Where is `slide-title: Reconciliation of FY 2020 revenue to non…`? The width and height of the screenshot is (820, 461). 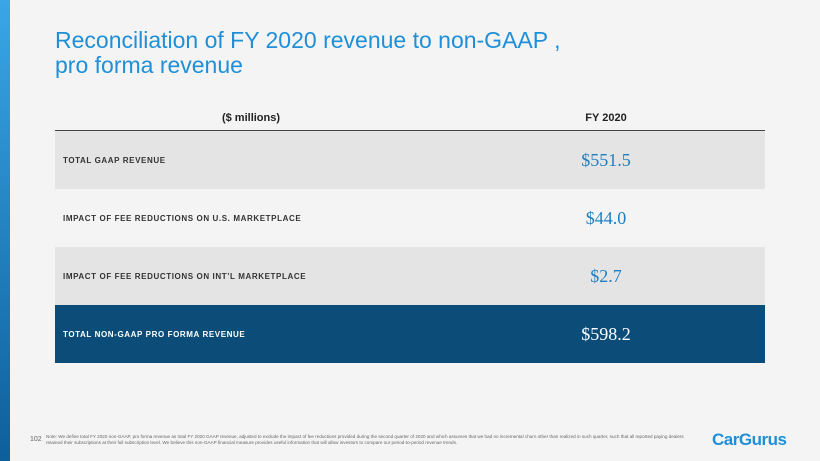
slide-title: Reconciliation of FY 2020 revenue to non… is located at coordinates (307, 53).